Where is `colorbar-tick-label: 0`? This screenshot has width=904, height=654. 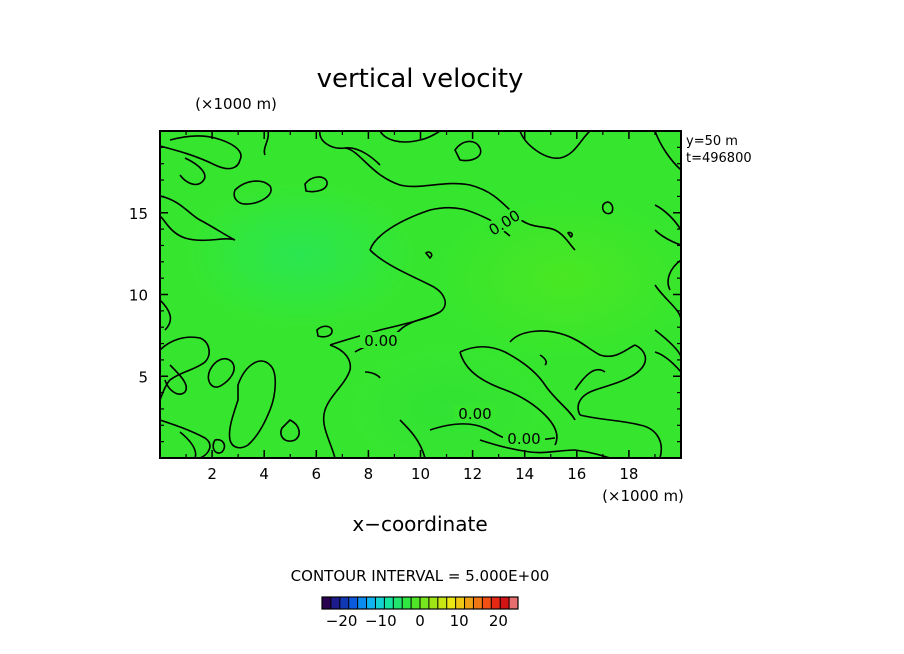 colorbar-tick-label: 0 is located at coordinates (420, 621).